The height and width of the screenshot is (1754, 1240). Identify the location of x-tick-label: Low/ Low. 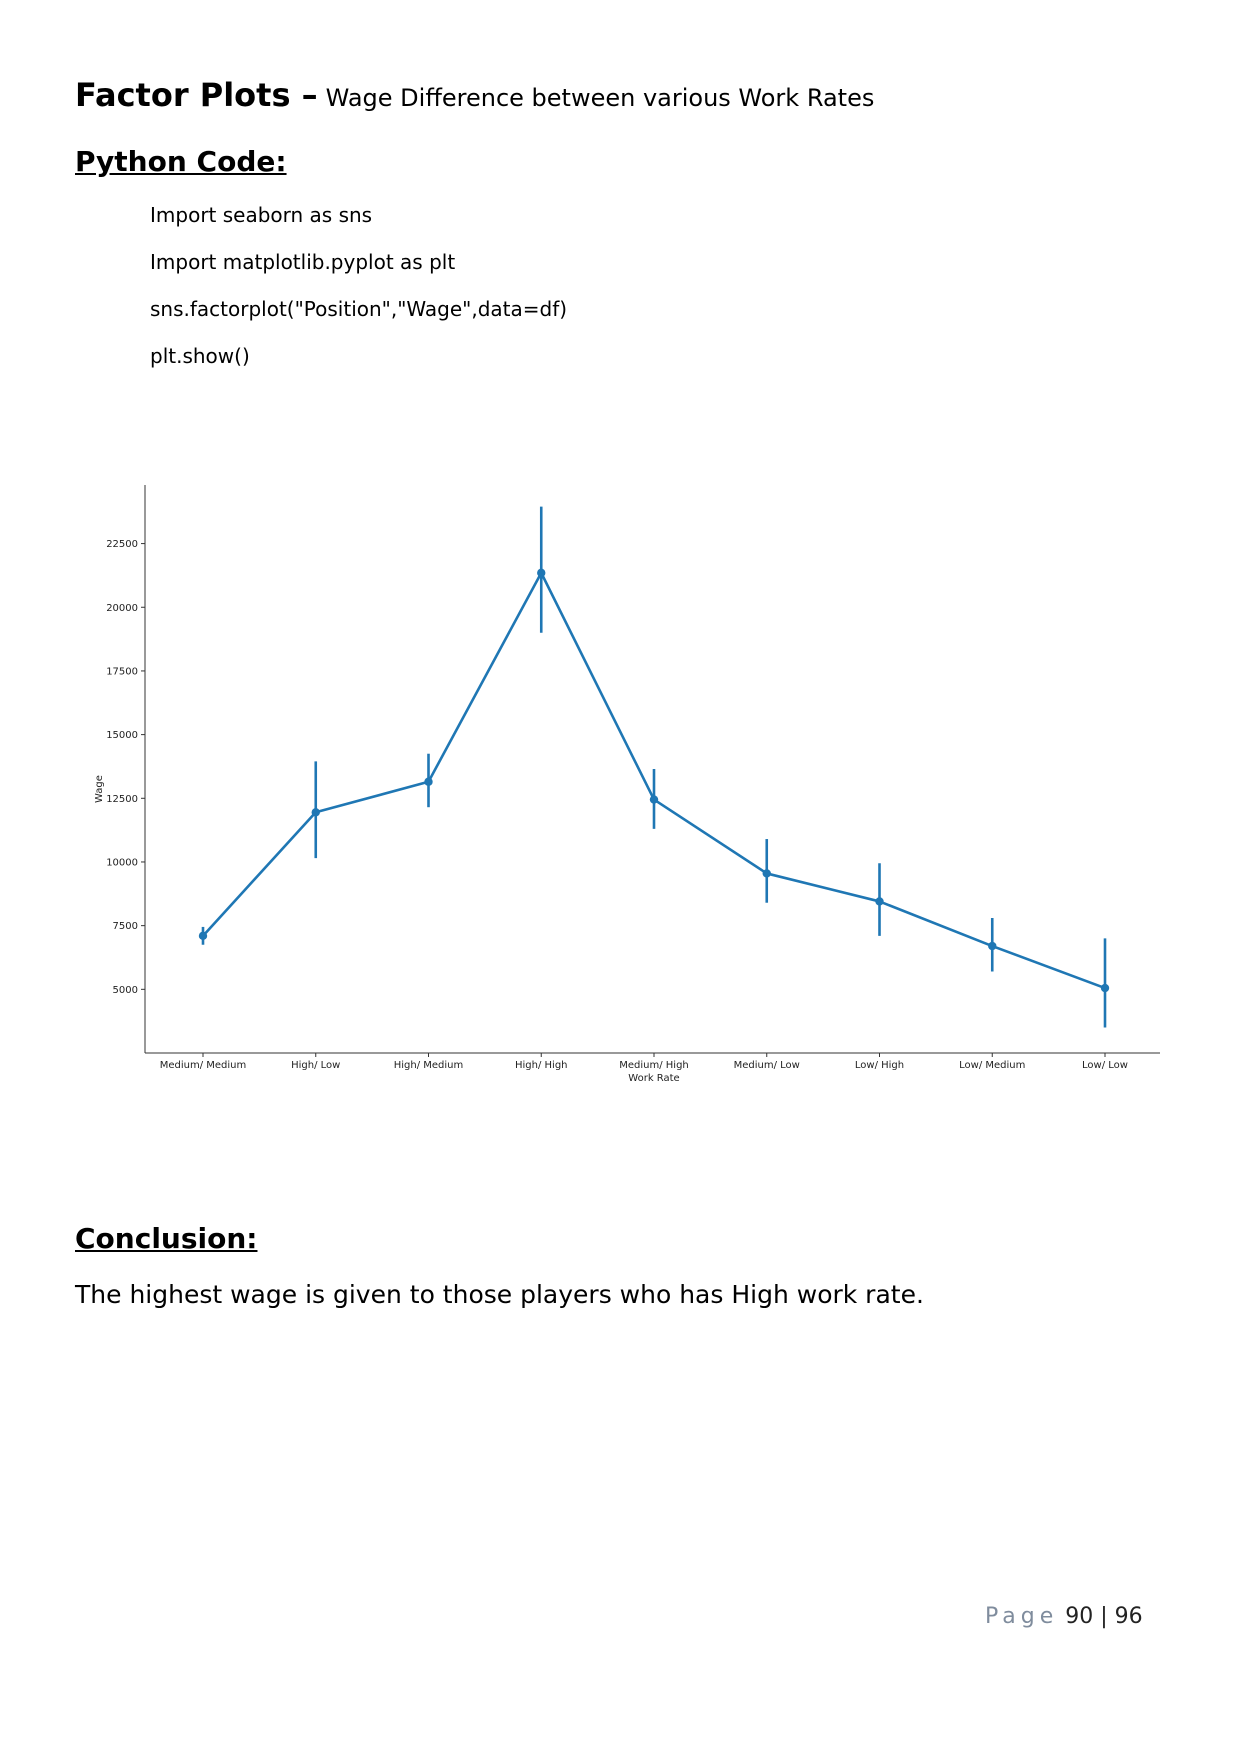
(1105, 1065).